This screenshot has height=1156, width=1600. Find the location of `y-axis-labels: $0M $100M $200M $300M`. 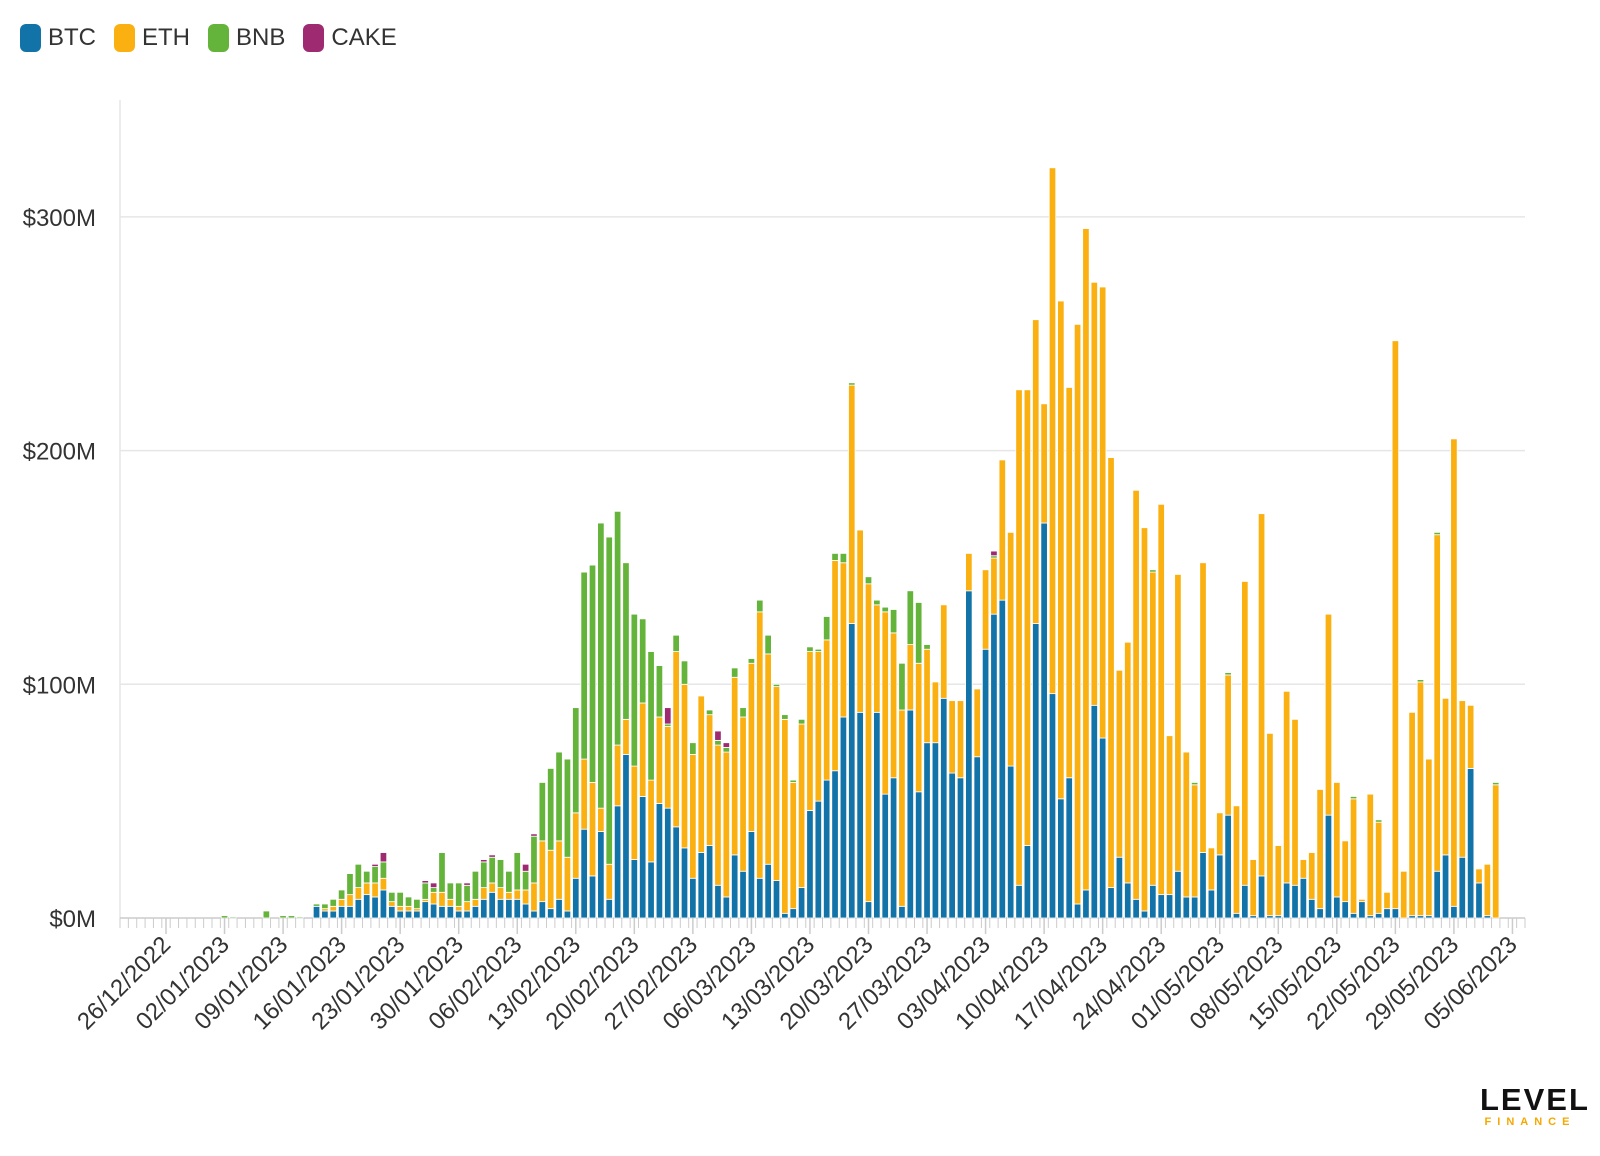

y-axis-labels: $0M $100M $200M $300M is located at coordinates (59, 569).